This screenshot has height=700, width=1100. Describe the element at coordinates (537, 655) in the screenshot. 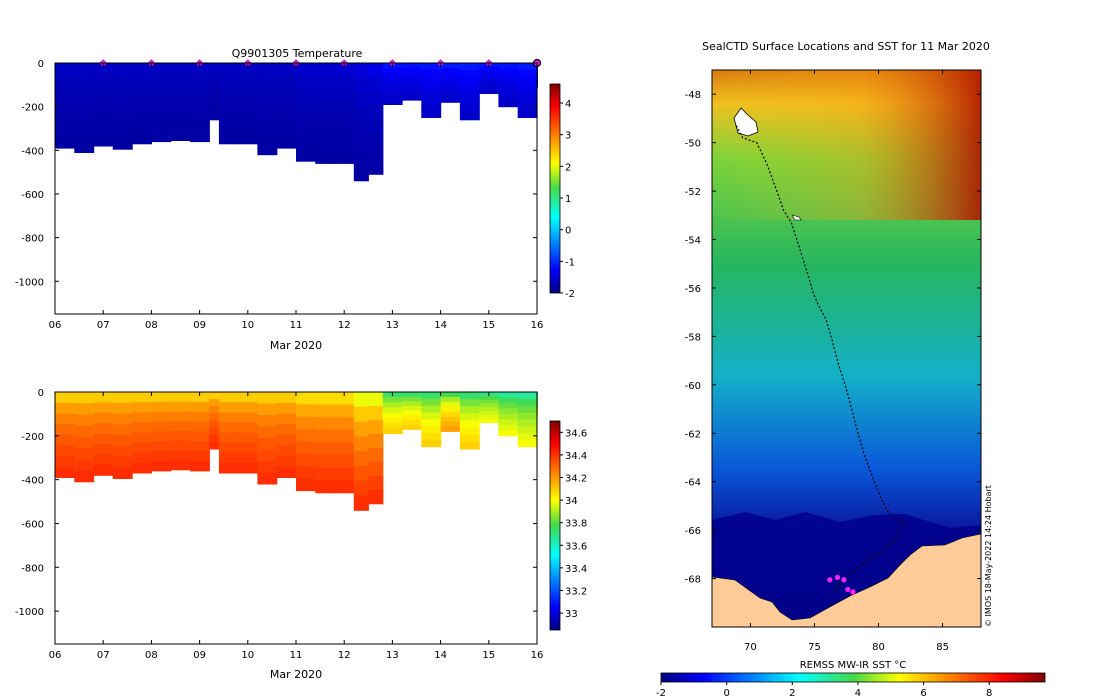

I see `tick-label: 16` at that location.